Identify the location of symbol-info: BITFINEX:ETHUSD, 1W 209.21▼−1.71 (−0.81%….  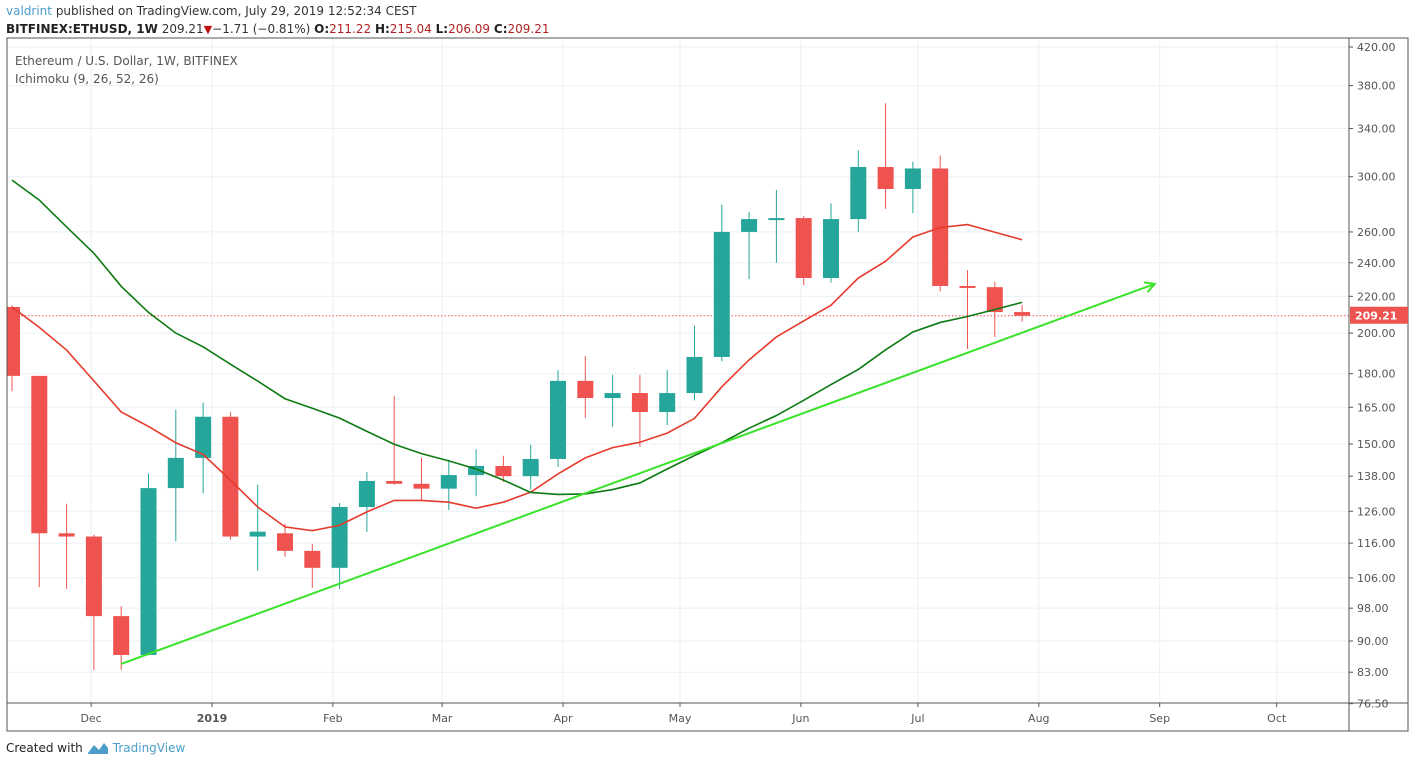
(278, 29).